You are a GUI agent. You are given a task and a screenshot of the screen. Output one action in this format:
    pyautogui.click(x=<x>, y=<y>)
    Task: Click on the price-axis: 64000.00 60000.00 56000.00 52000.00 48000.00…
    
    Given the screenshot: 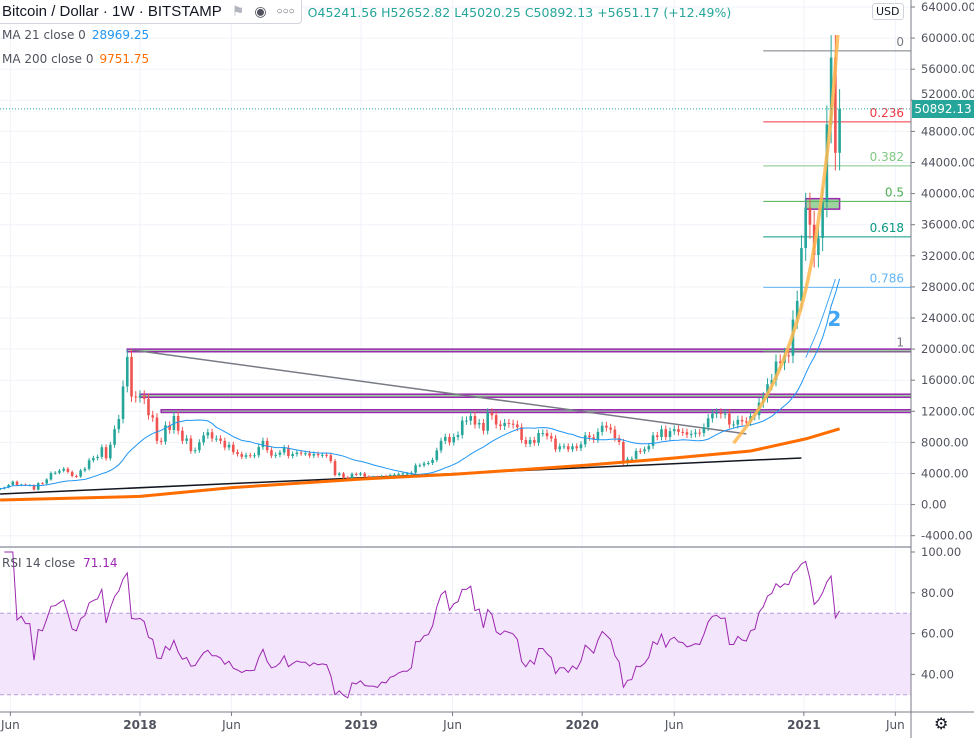 What is the action you would take?
    pyautogui.click(x=942, y=271)
    